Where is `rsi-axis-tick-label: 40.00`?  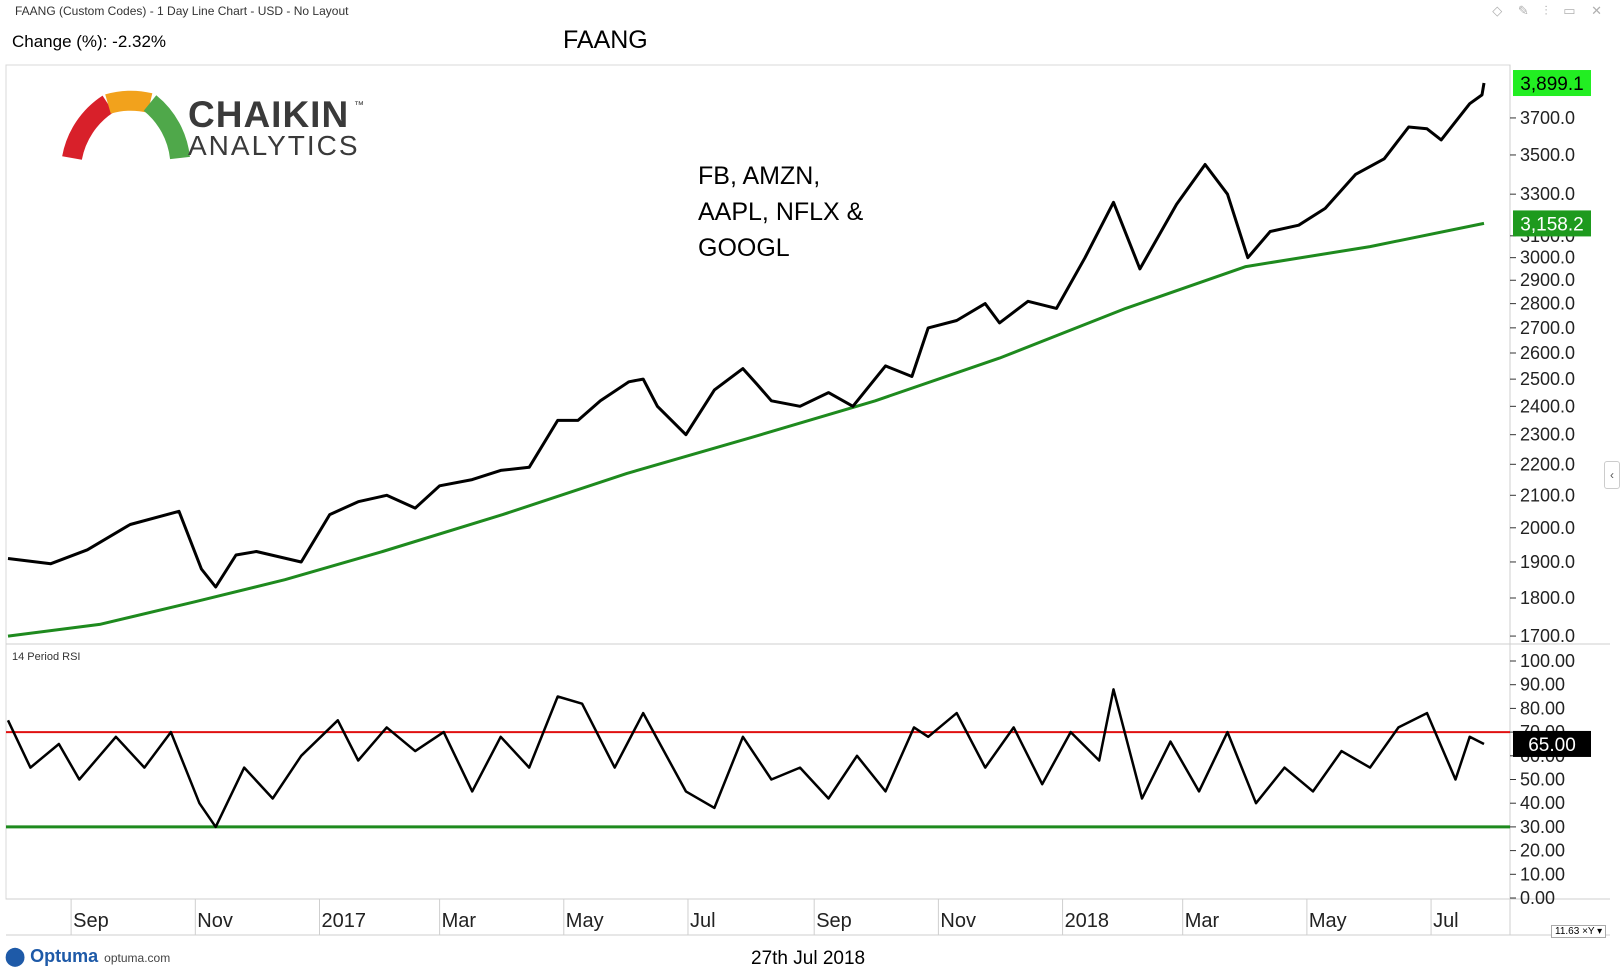
rsi-axis-tick-label: 40.00 is located at coordinates (1542, 803).